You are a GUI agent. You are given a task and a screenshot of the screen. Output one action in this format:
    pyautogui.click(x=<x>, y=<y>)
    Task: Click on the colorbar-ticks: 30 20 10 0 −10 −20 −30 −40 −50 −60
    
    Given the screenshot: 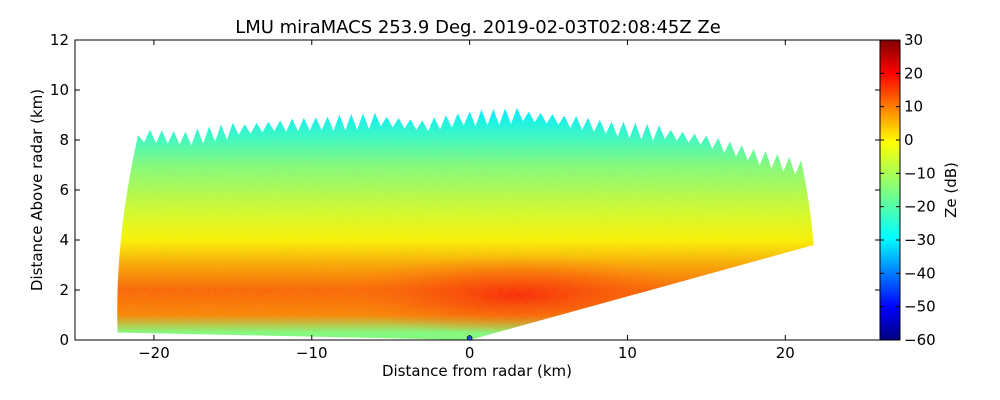 What is the action you would take?
    pyautogui.click(x=908, y=190)
    